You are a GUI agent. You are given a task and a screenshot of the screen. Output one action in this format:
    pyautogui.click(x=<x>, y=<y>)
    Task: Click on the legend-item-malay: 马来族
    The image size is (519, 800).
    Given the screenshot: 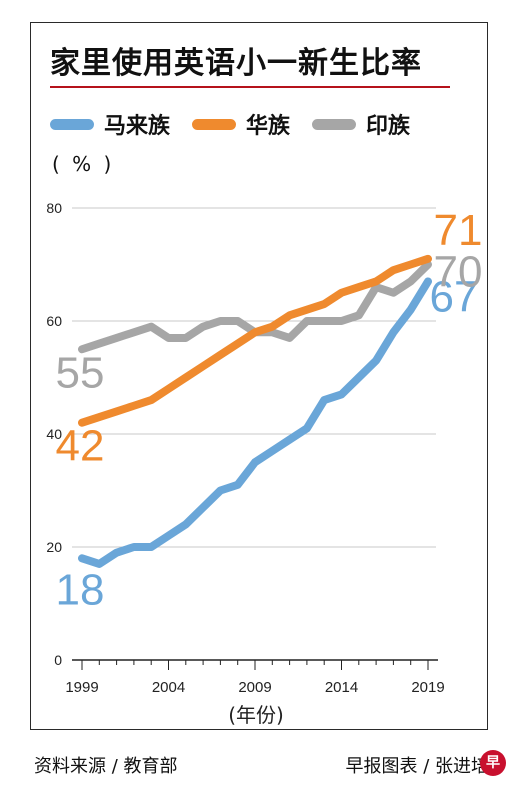 What is the action you would take?
    pyautogui.click(x=110, y=124)
    